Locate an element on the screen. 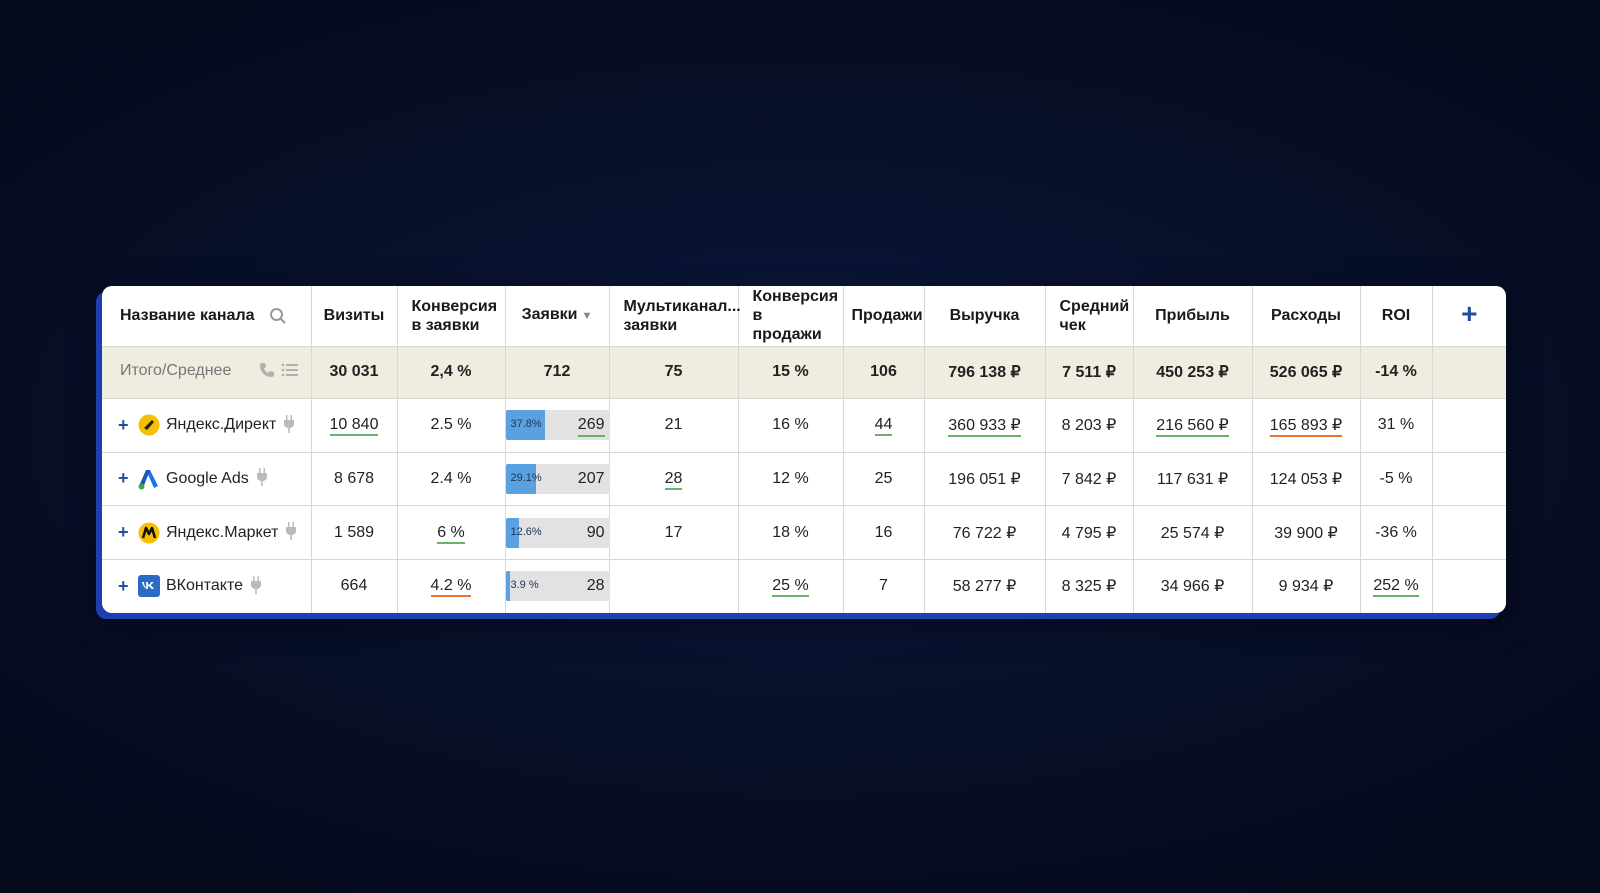  channel-cell: + Яндекс.Маркет is located at coordinates (207, 532).